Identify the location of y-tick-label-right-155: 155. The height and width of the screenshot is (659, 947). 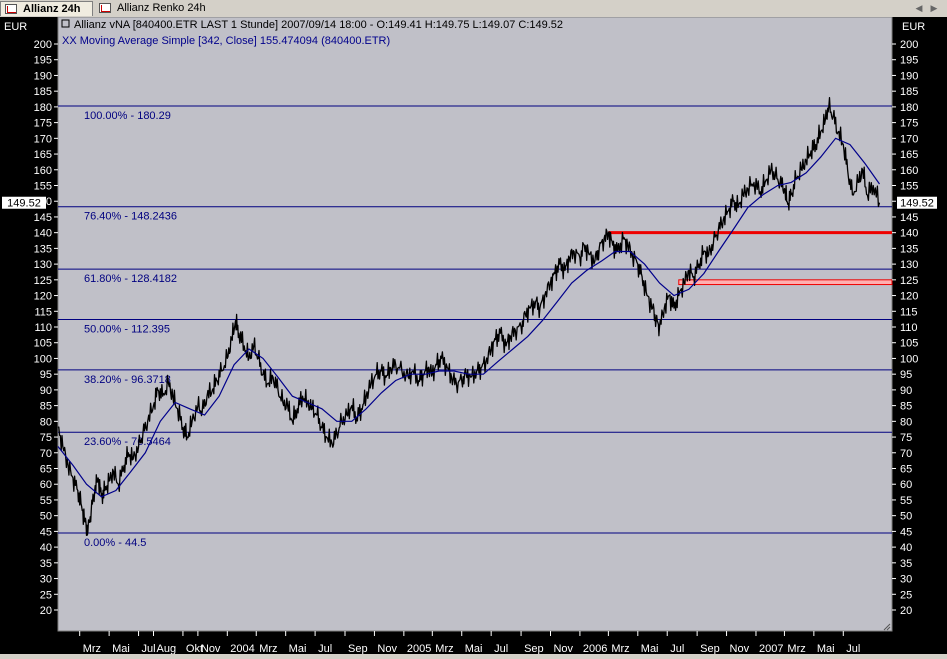
(909, 187).